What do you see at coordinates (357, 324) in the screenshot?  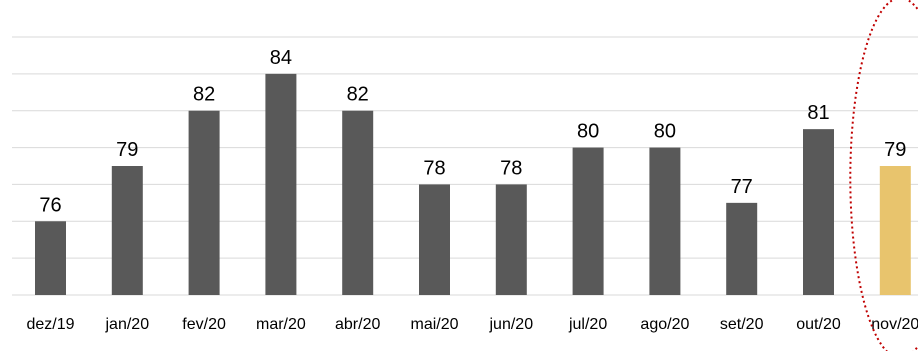 I see `x-tick-label: abr/20` at bounding box center [357, 324].